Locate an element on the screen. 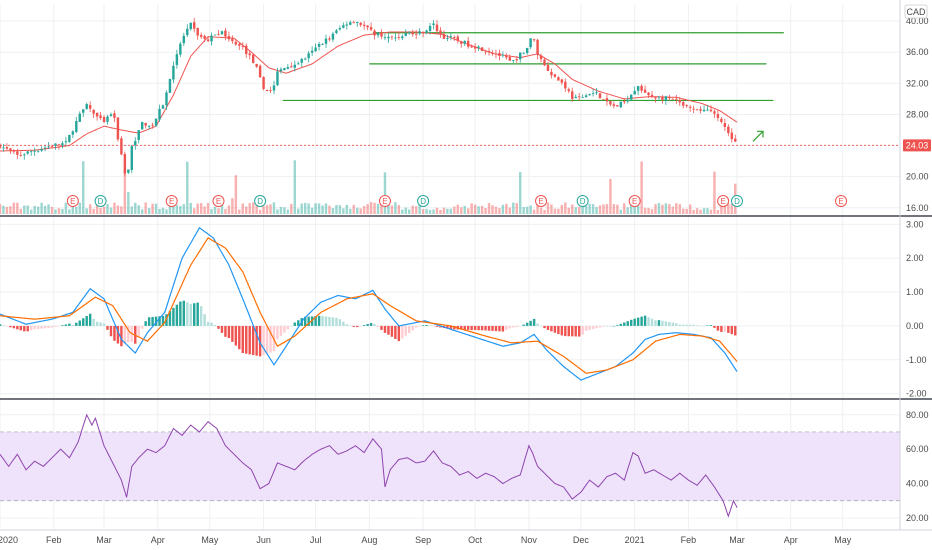 This screenshot has width=932, height=550. time-tick-label: May is located at coordinates (210, 540).